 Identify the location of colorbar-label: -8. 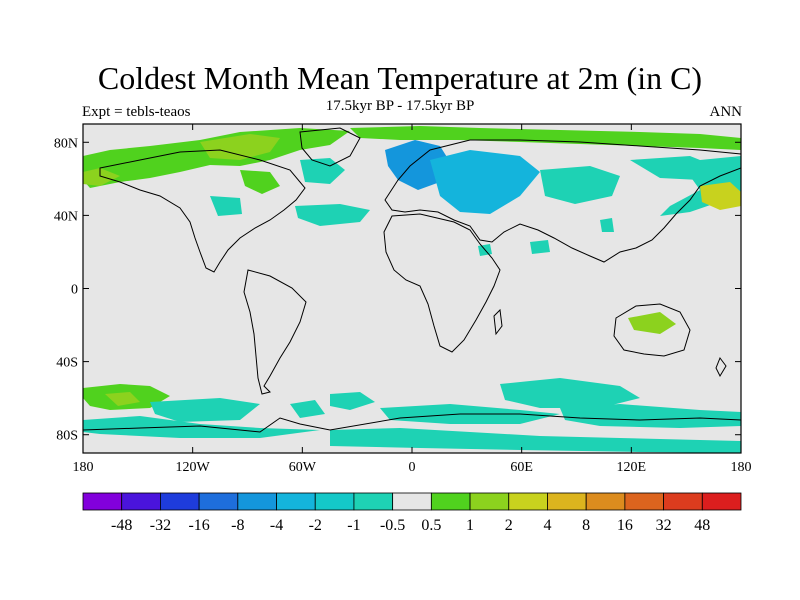
(237, 525).